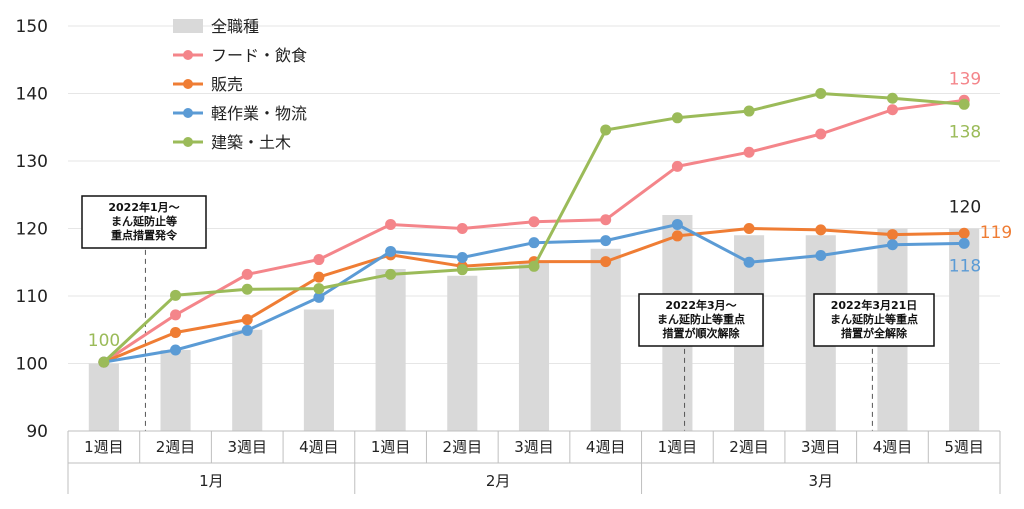 This screenshot has height=509, width=1024. I want to click on point-label: 100, so click(104, 341).